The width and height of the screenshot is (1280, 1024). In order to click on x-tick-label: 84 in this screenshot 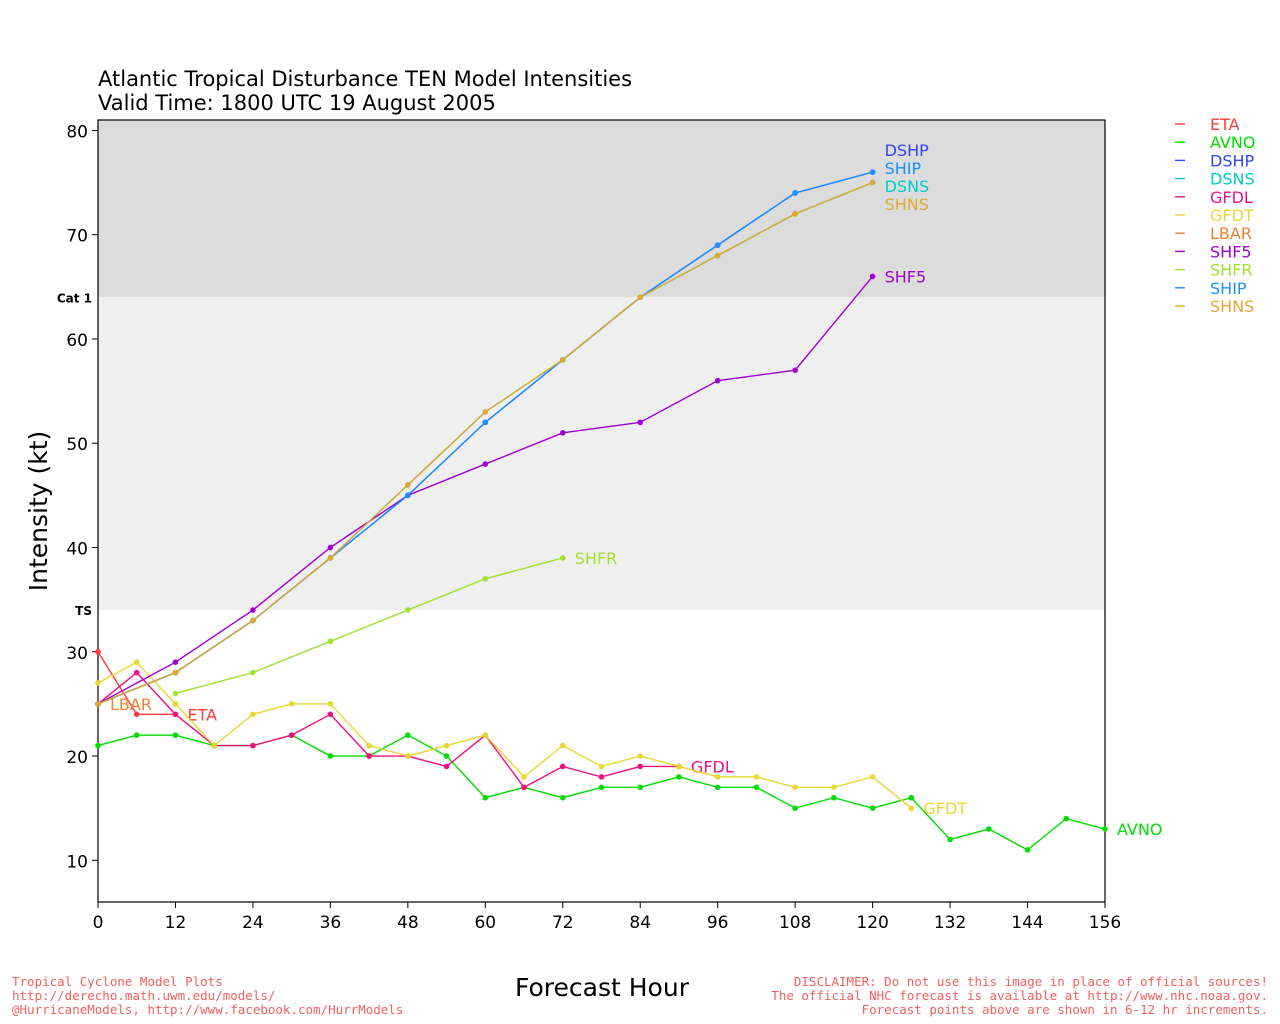, I will do `click(640, 923)`.